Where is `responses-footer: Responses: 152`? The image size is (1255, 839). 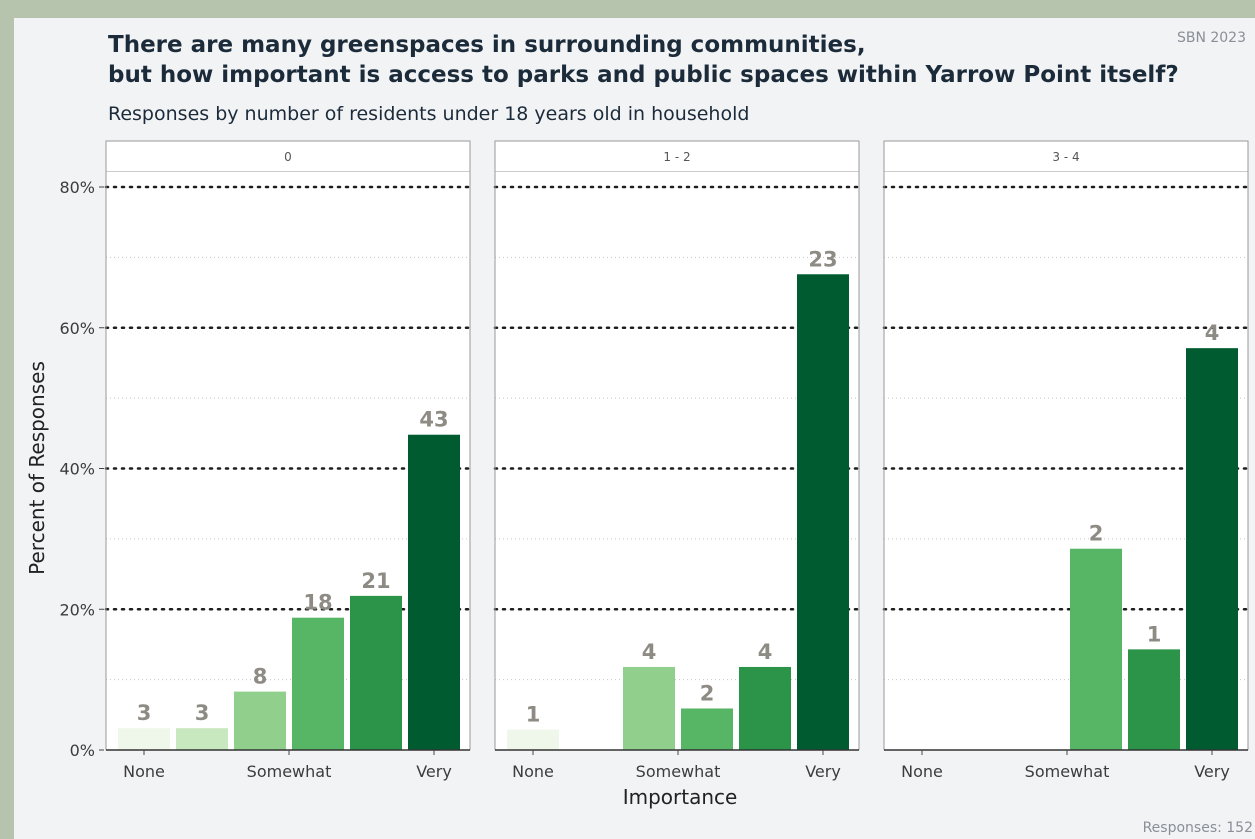
responses-footer: Responses: 152 is located at coordinates (1198, 828).